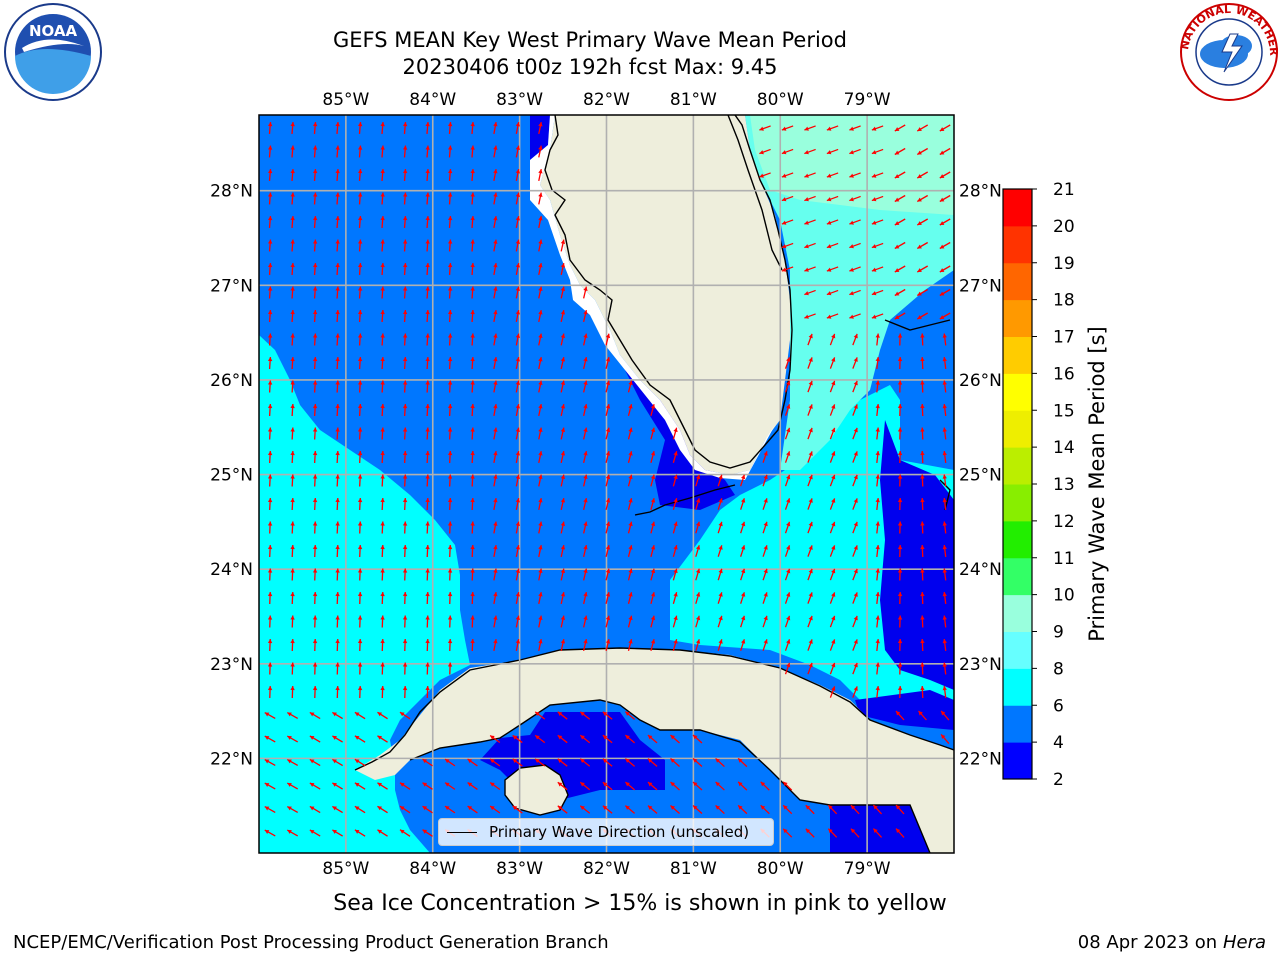 The width and height of the screenshot is (1280, 960). I want to click on lat-label-left: 25°N, so click(231, 476).